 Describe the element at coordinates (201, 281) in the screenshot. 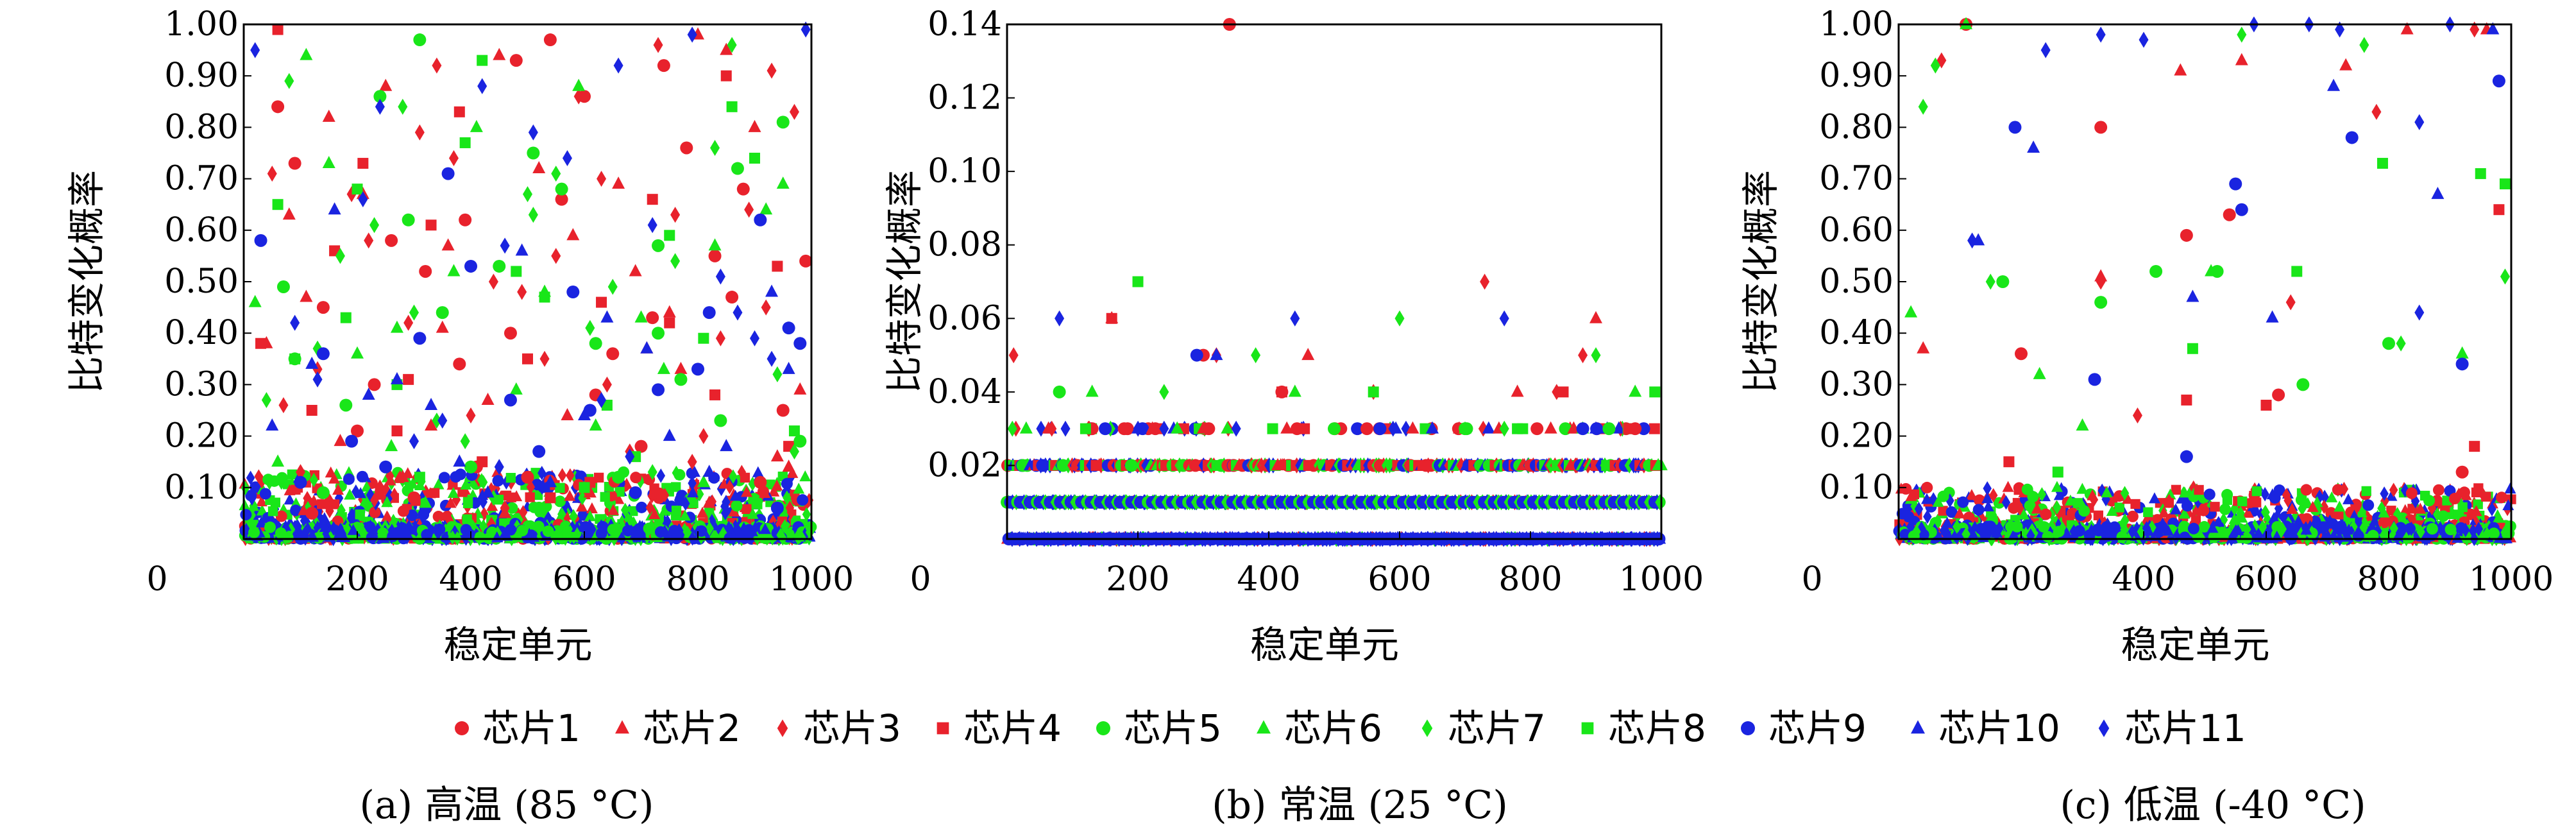

I see `y-tick-label: 0.50` at that location.